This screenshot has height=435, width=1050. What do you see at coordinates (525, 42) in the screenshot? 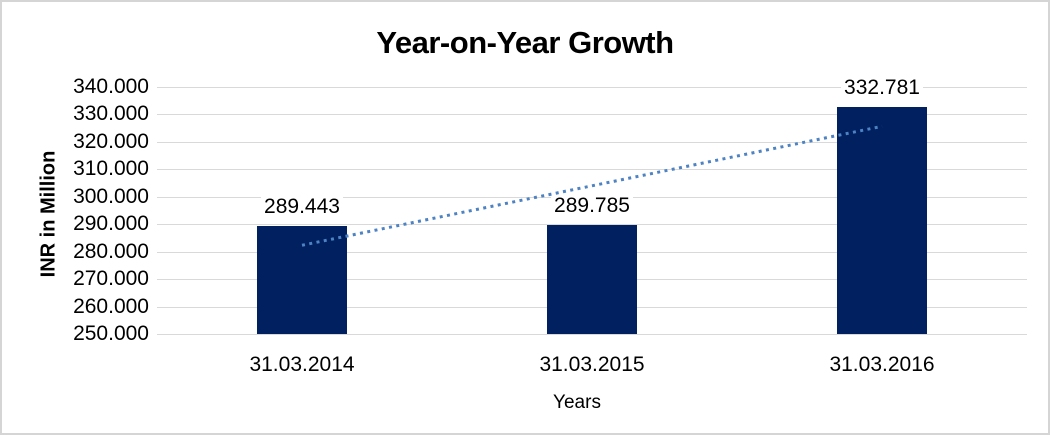
I see `chart-title: Year-on-Year Growth` at bounding box center [525, 42].